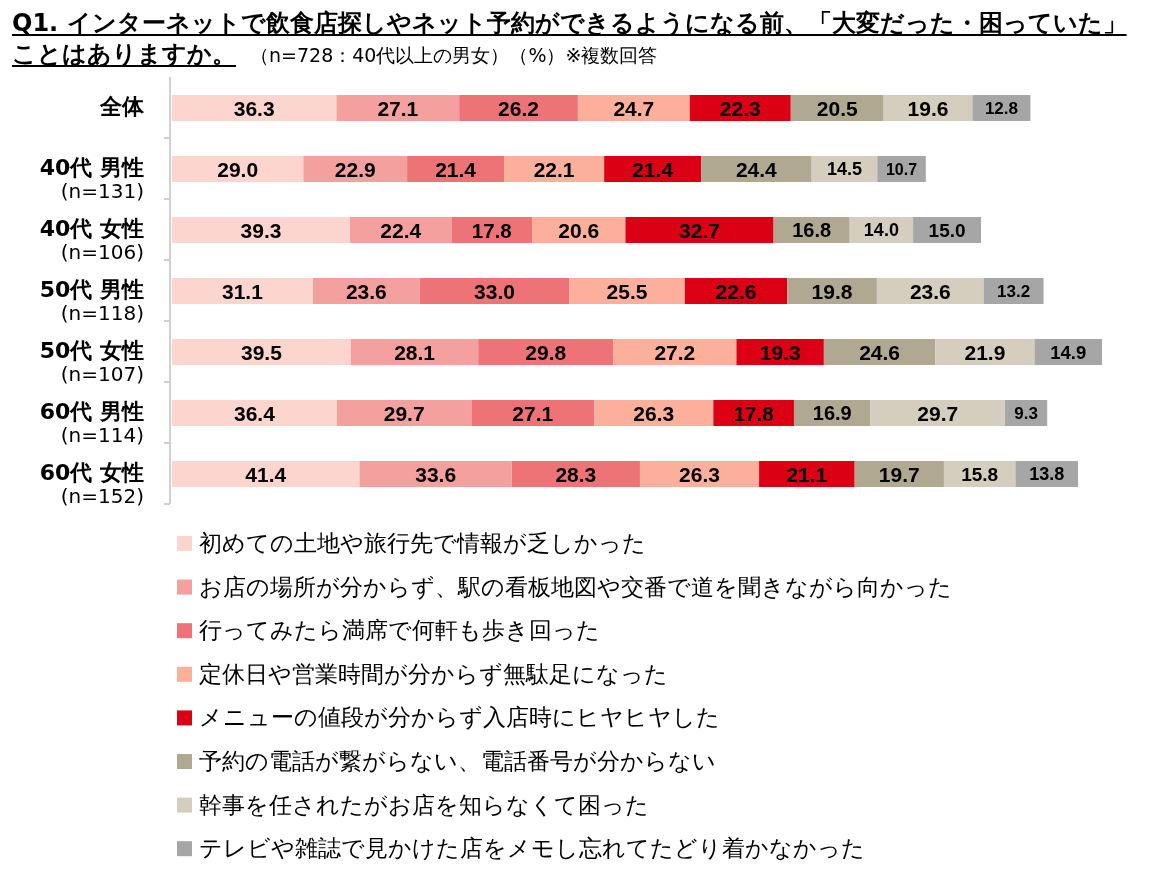  I want to click on data-label: 41.4, so click(266, 474).